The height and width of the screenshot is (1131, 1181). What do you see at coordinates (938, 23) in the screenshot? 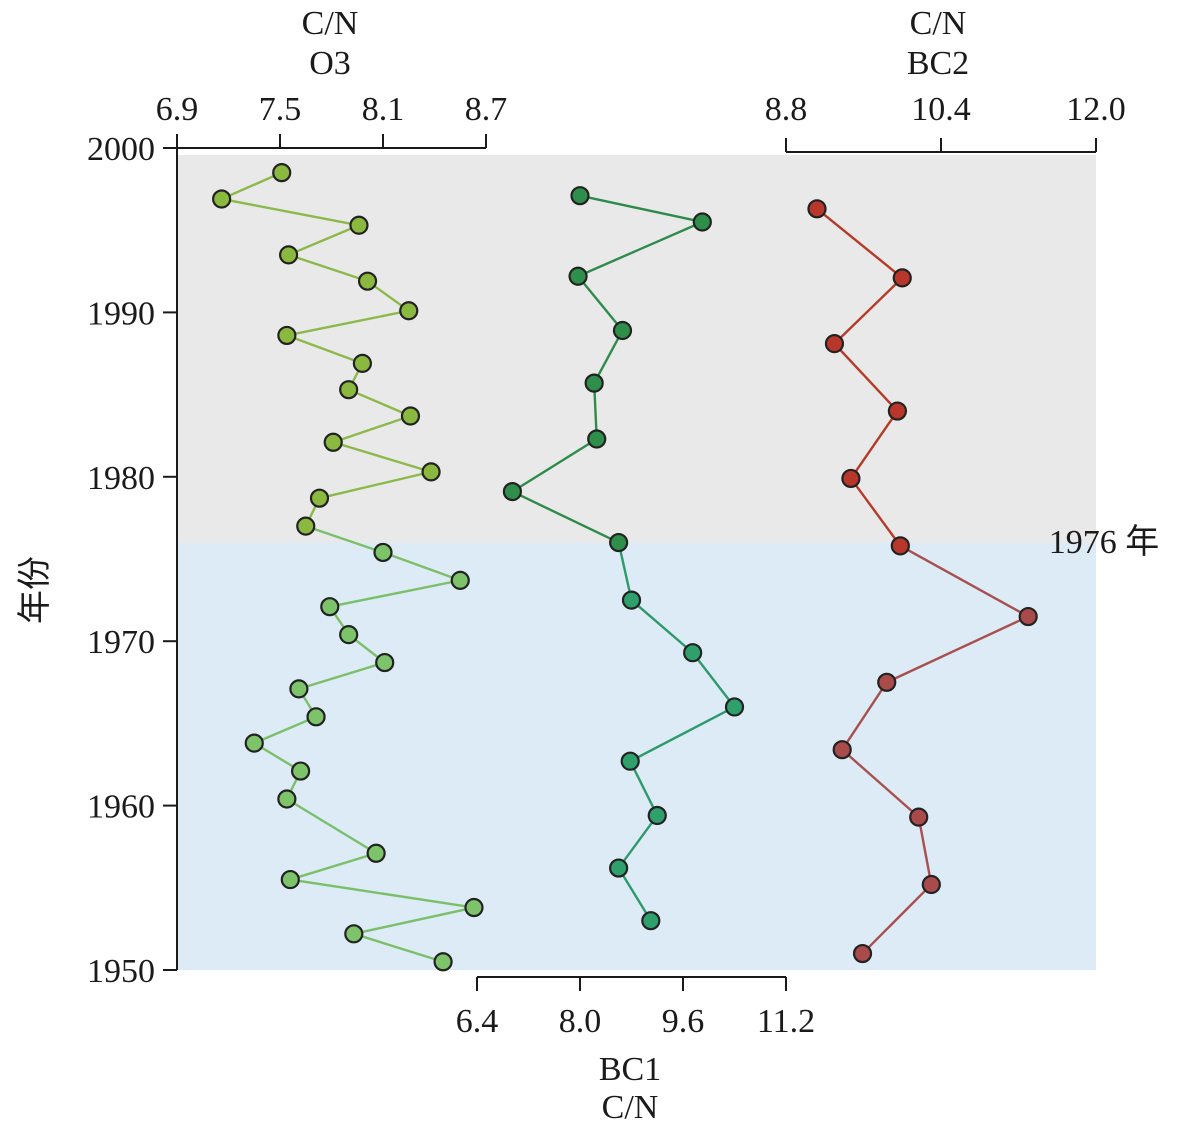
I see `bc2-axis-title-unit: C/N` at bounding box center [938, 23].